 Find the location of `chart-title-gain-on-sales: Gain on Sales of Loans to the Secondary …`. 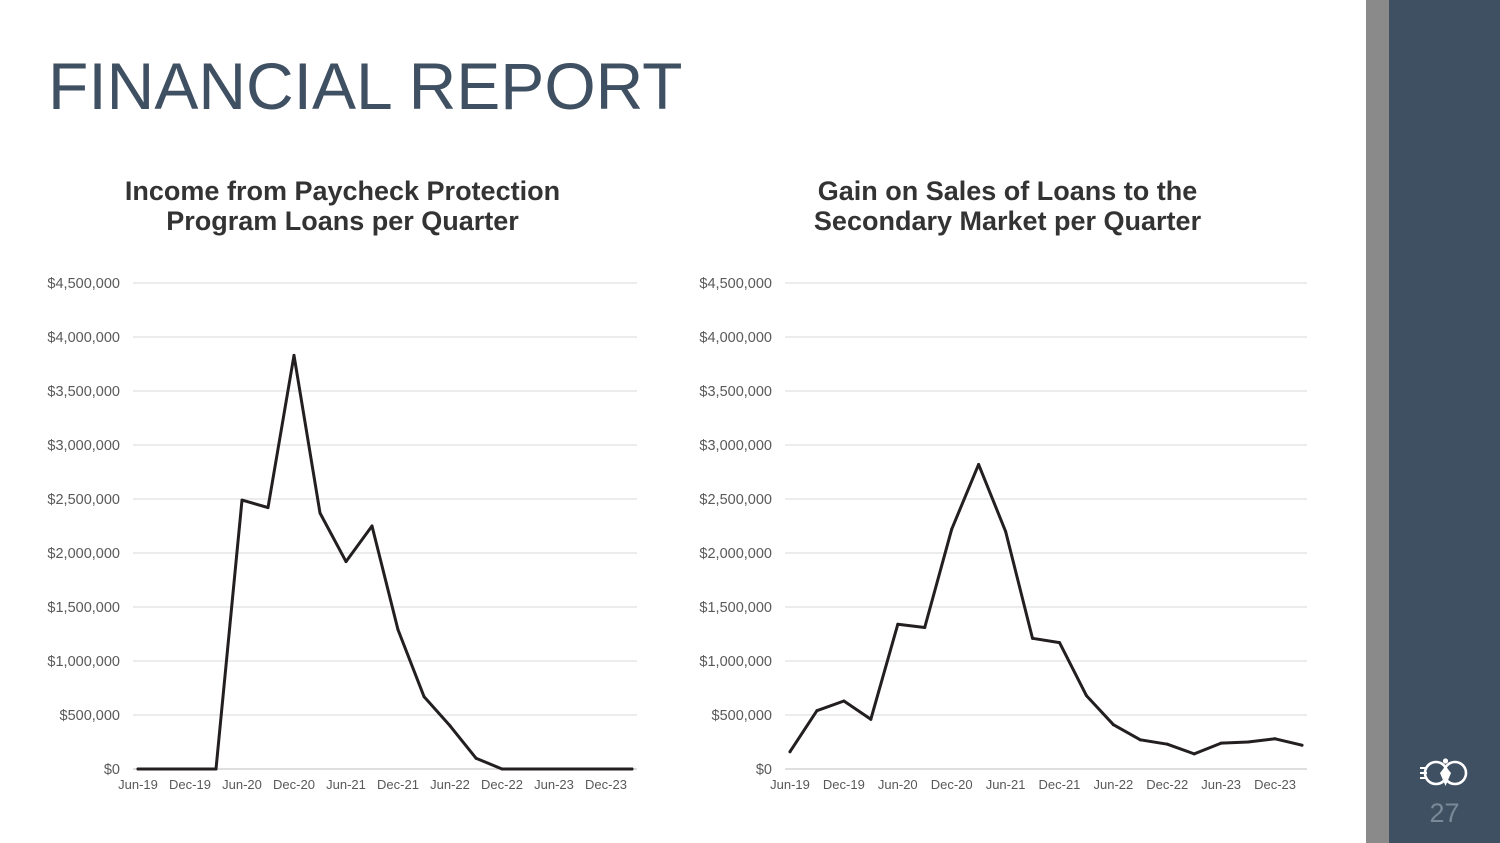

chart-title-gain-on-sales: Gain on Sales of Loans to the Secondary … is located at coordinates (1007, 206).